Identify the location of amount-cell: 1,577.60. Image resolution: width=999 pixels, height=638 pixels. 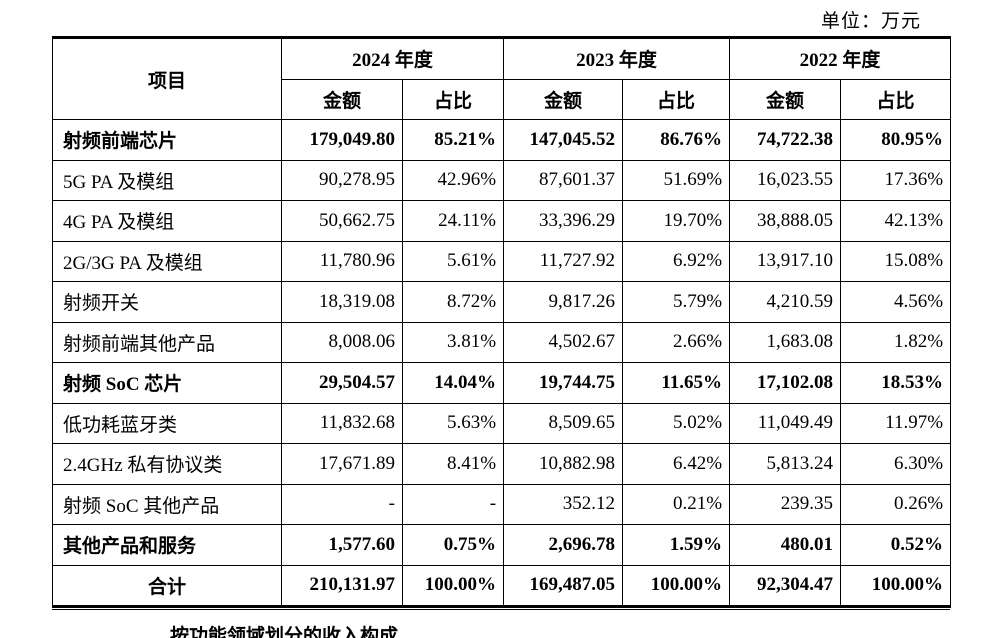
(342, 545).